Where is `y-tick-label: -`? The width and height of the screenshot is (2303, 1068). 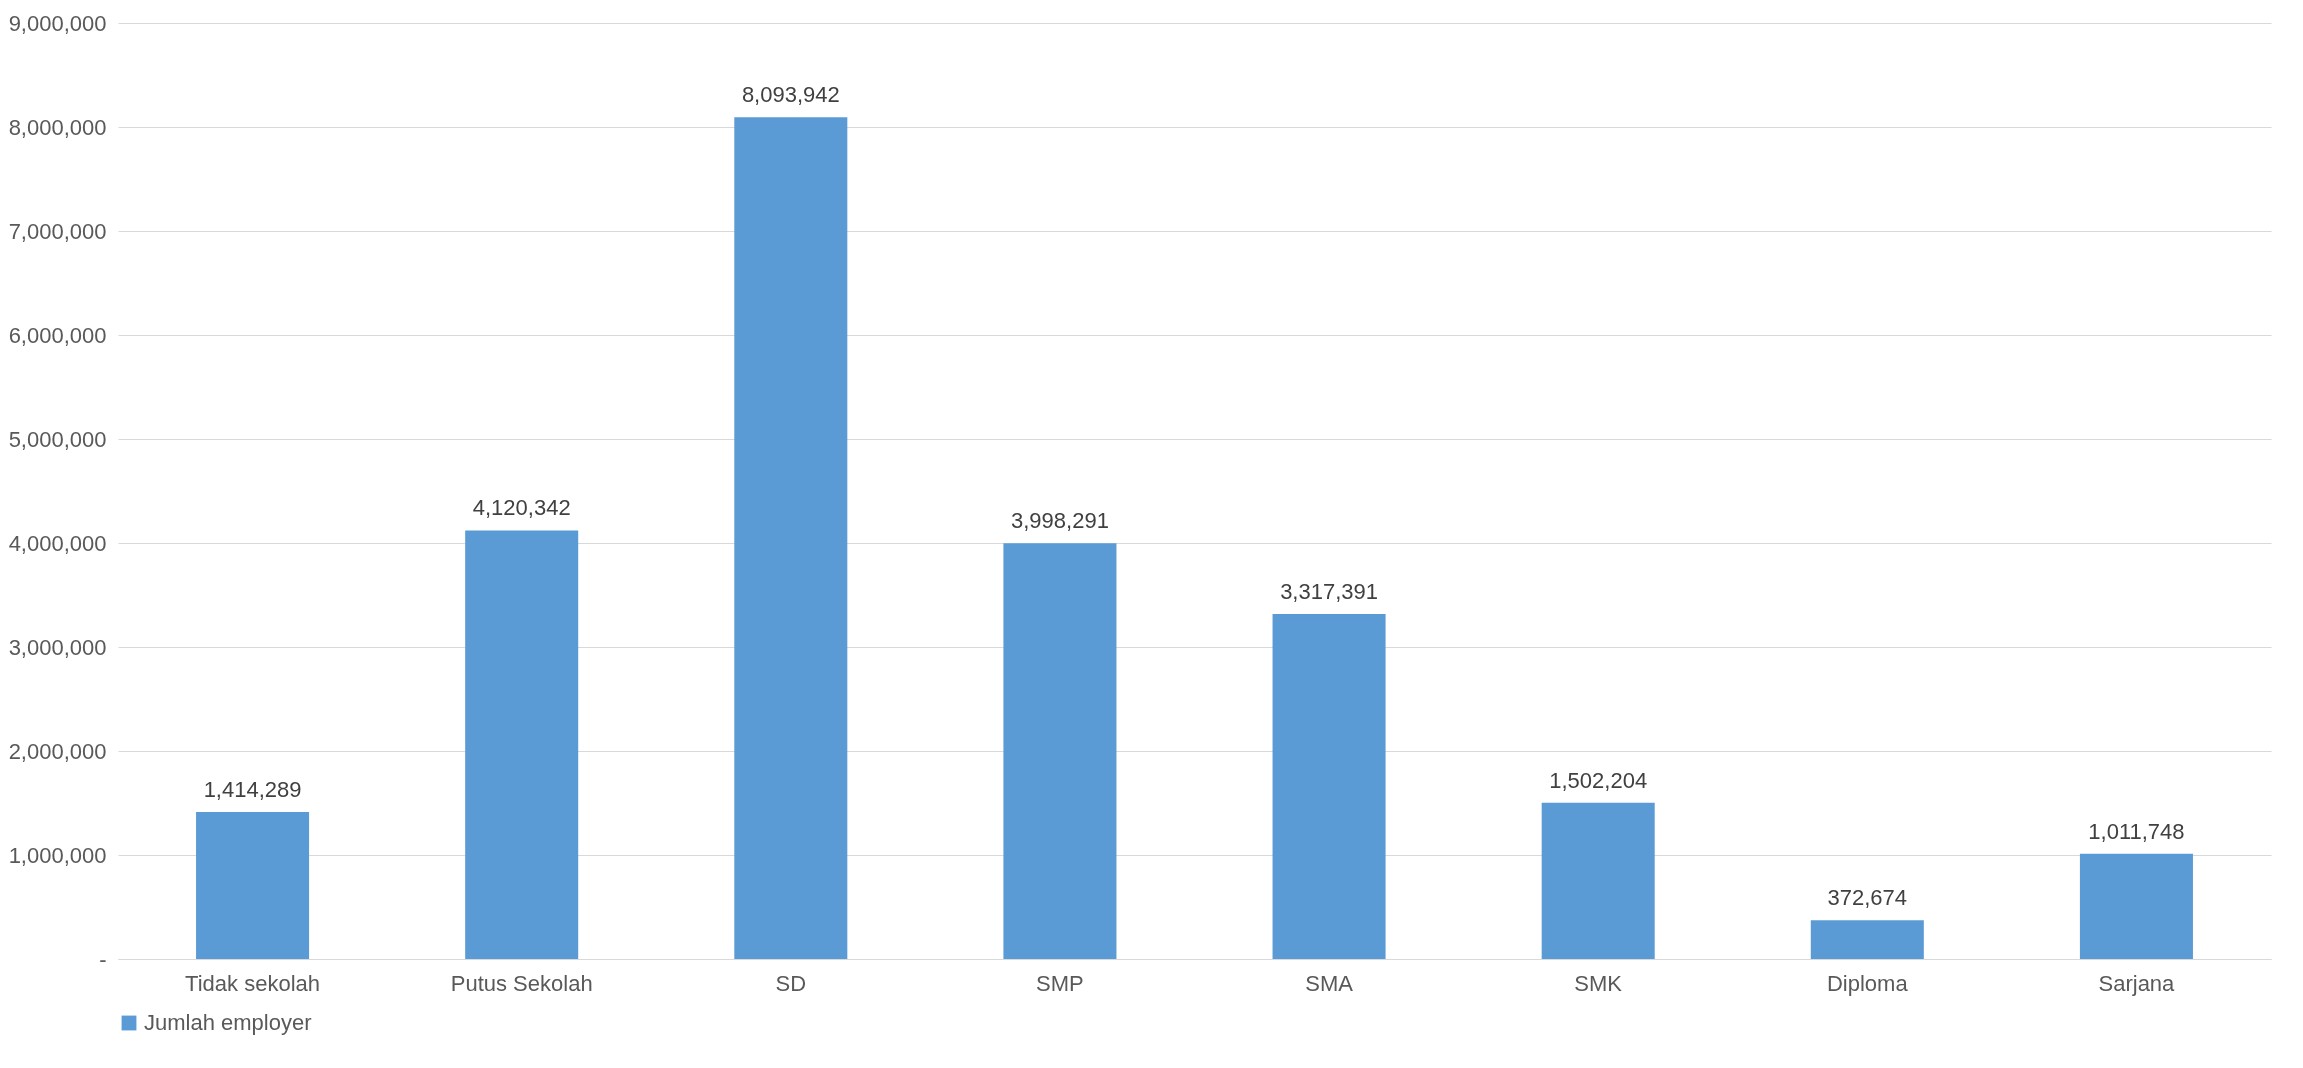 y-tick-label: - is located at coordinates (103, 959).